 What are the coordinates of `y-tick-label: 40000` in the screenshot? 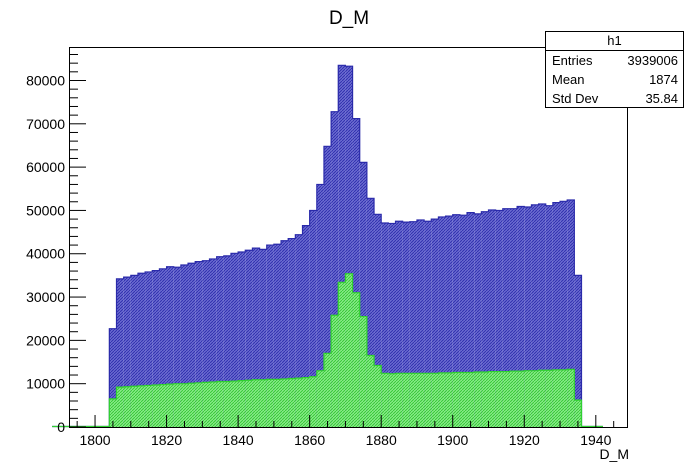 It's located at (45, 254).